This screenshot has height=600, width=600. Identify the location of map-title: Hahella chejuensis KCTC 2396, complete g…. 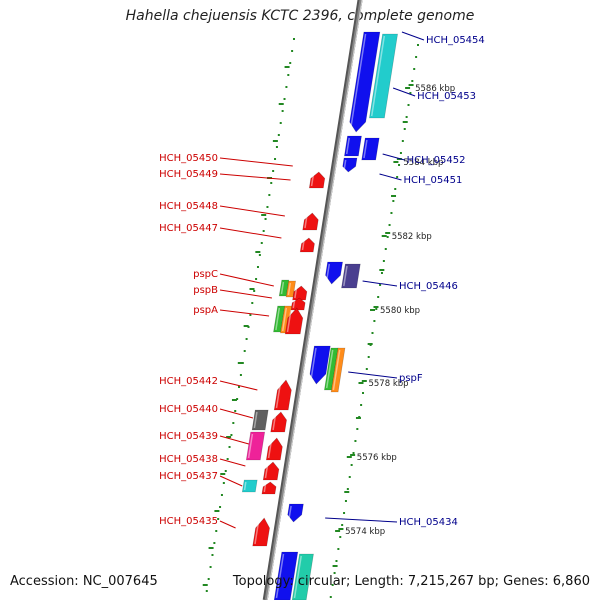
(300, 16).